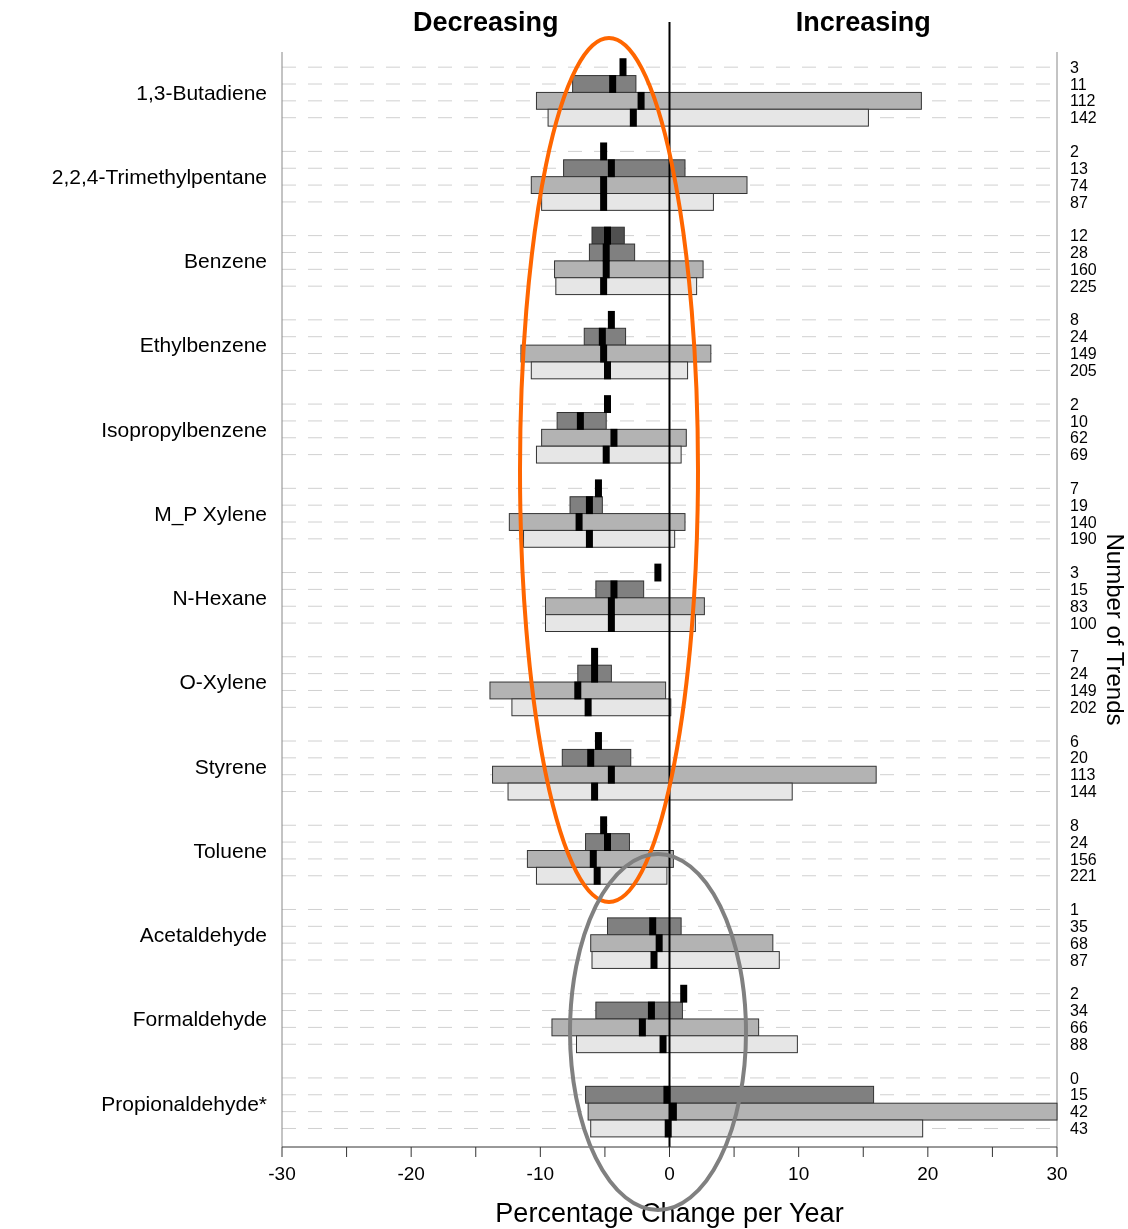 This screenshot has height=1229, width=1128. Describe the element at coordinates (1079, 606) in the screenshot. I see `text: 83` at that location.